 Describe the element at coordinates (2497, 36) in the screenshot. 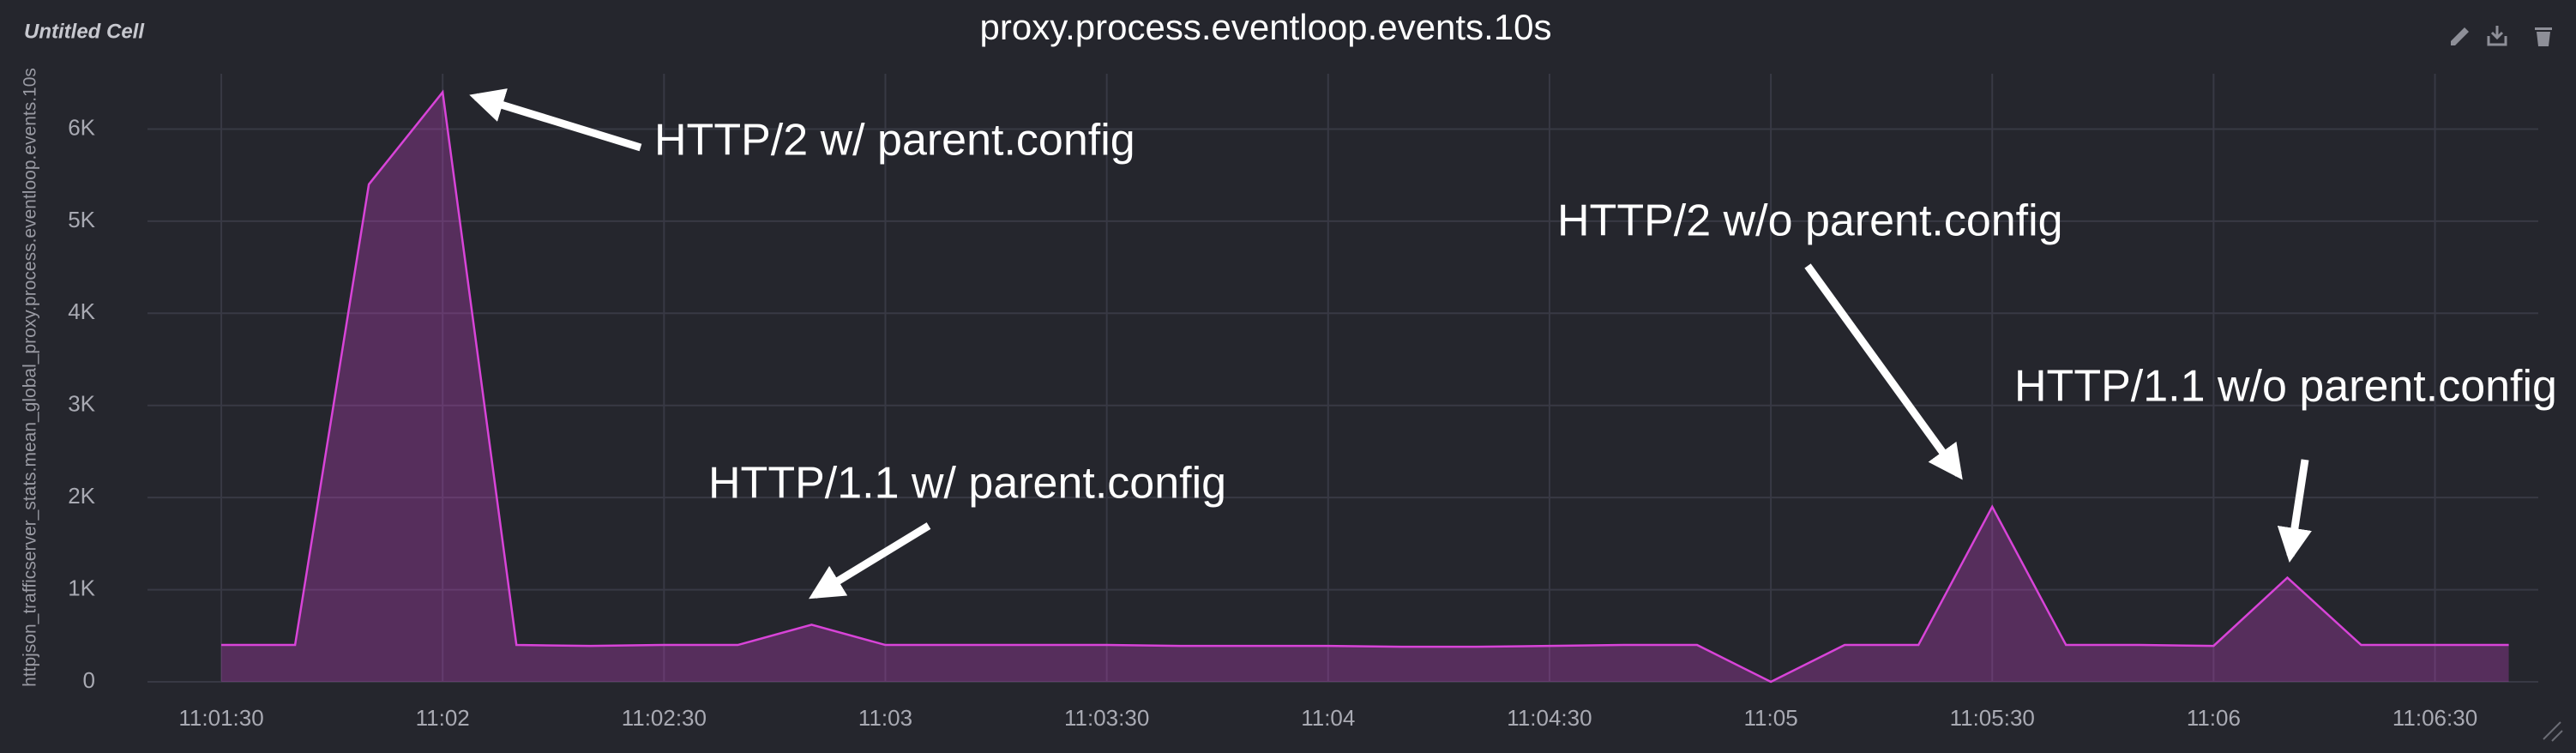

I see `download-icon` at that location.